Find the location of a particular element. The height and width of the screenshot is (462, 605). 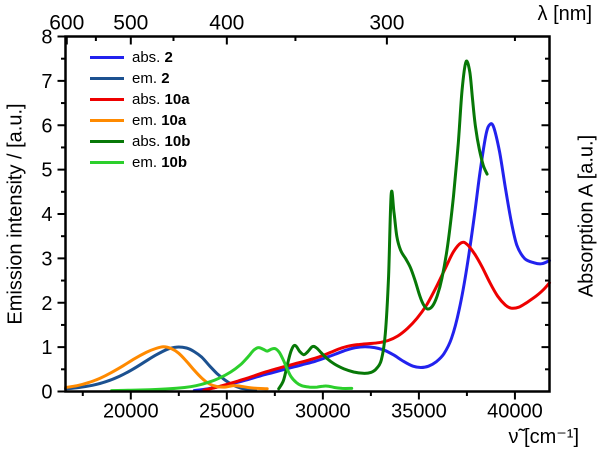

y-axis-tick-label: 6 is located at coordinates (46, 126).